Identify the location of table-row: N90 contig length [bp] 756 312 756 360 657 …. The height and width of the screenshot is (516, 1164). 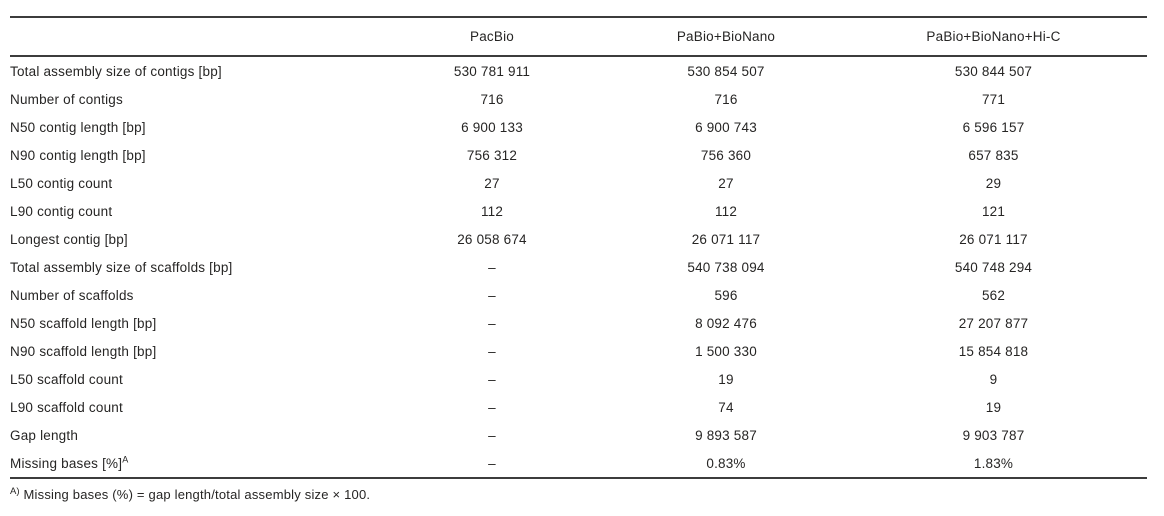
(578, 155).